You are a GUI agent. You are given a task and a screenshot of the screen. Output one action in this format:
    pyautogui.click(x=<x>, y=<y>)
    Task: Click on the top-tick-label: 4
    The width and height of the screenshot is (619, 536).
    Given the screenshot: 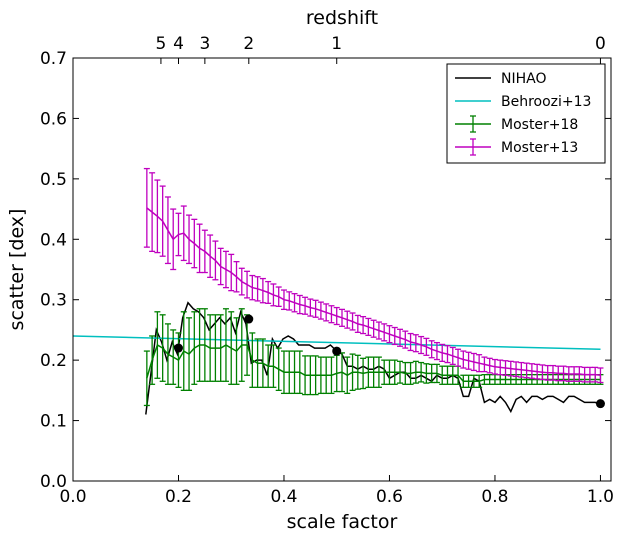 What is the action you would take?
    pyautogui.click(x=178, y=44)
    